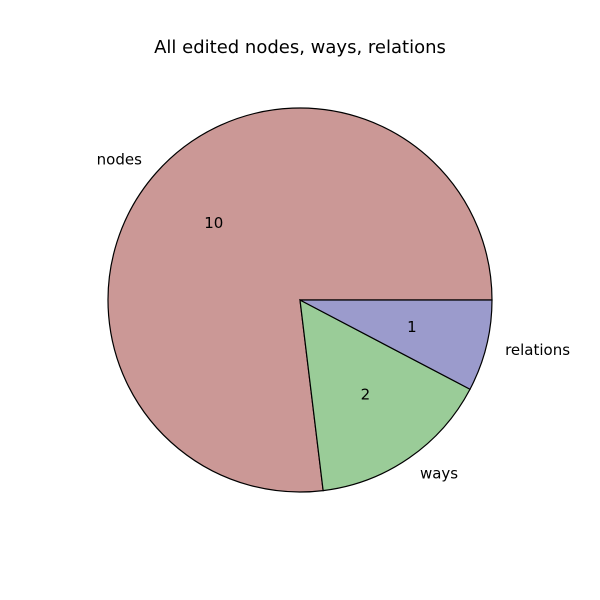 The image size is (600, 600). Describe the element at coordinates (412, 327) in the screenshot. I see `slice-value-relations: 1` at that location.